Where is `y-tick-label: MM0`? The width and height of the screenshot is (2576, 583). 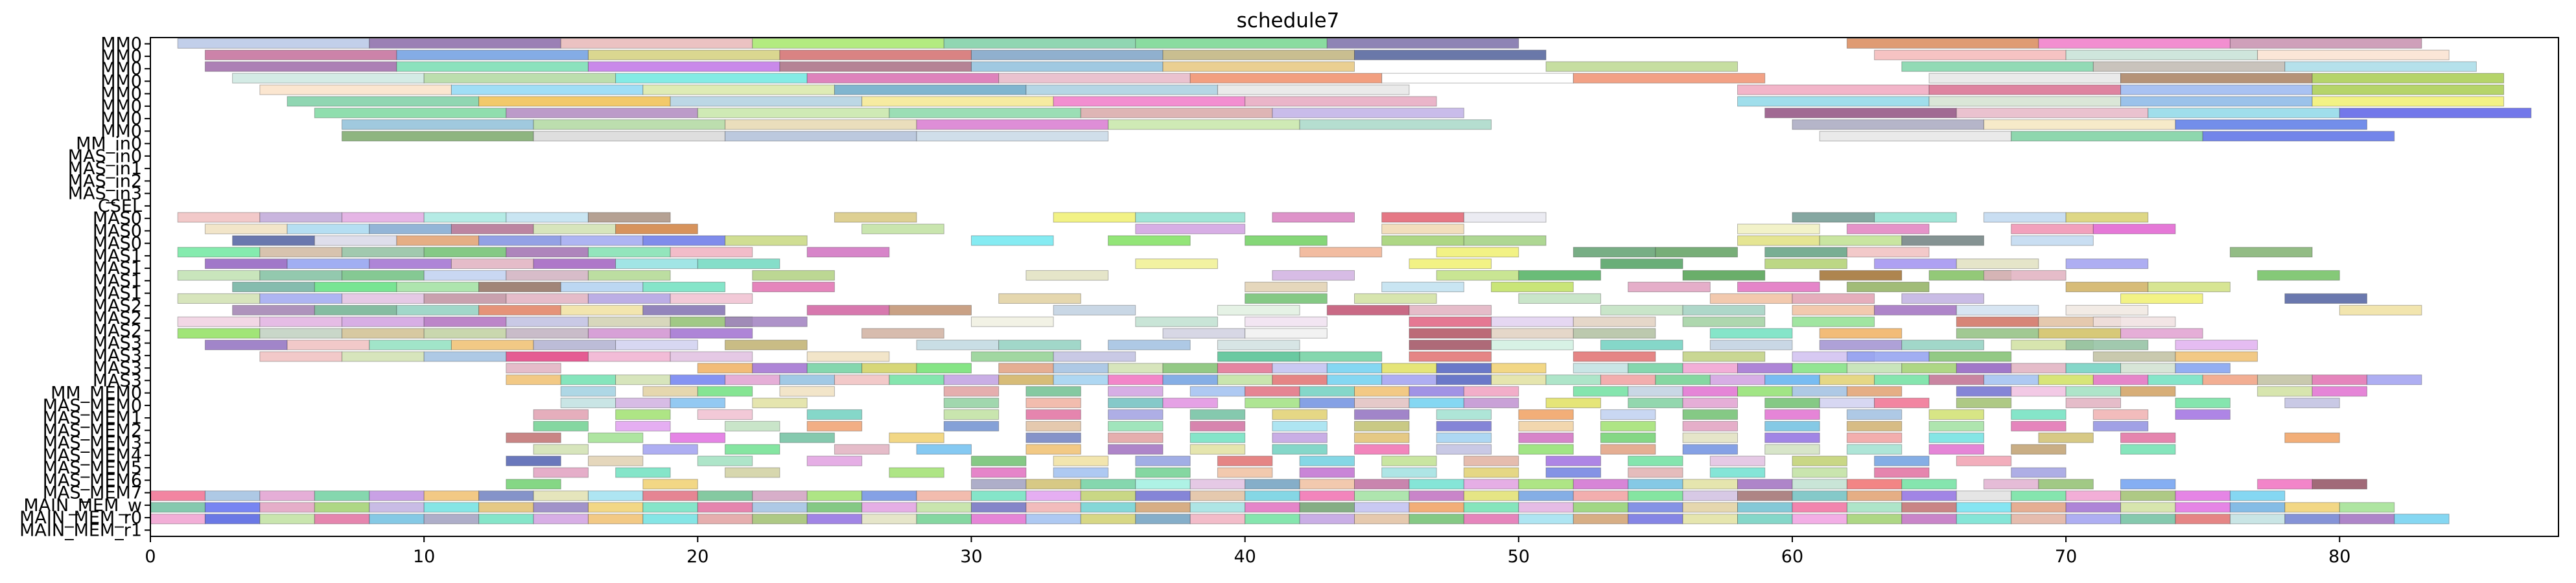
y-tick-label: MM0 is located at coordinates (121, 119).